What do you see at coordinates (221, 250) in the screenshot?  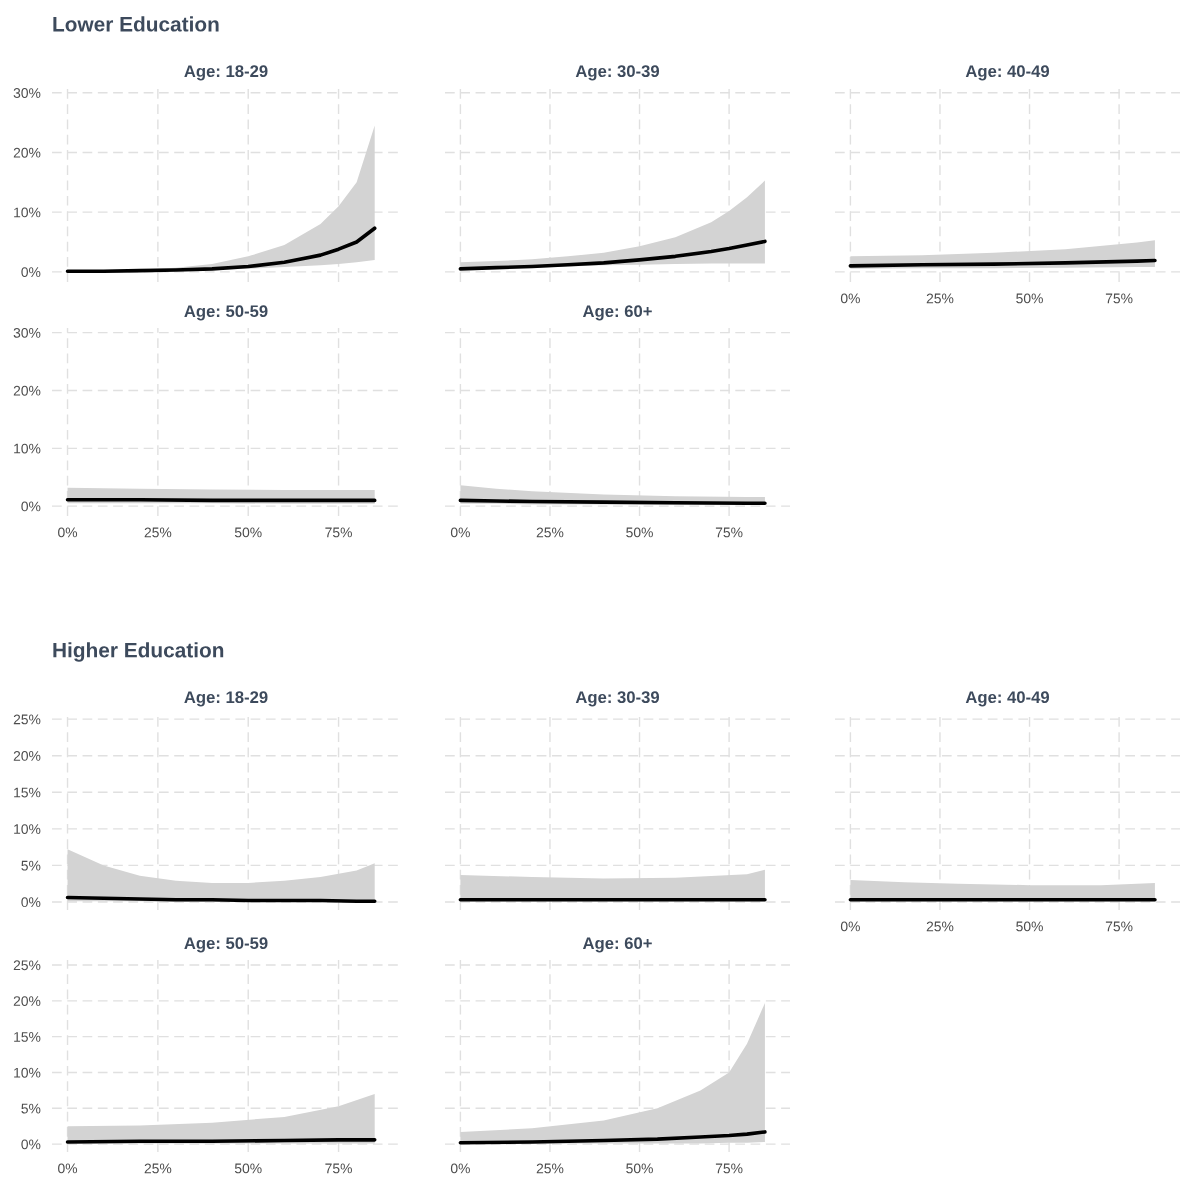 I see `line-series` at bounding box center [221, 250].